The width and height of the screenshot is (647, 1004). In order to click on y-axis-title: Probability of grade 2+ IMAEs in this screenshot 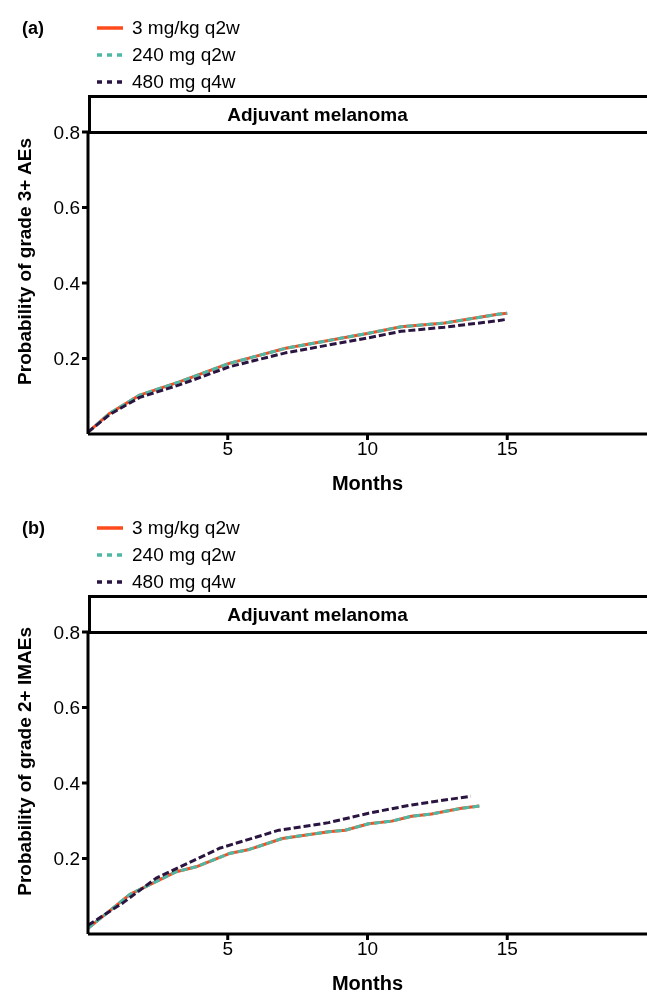, I will do `click(25, 761)`.